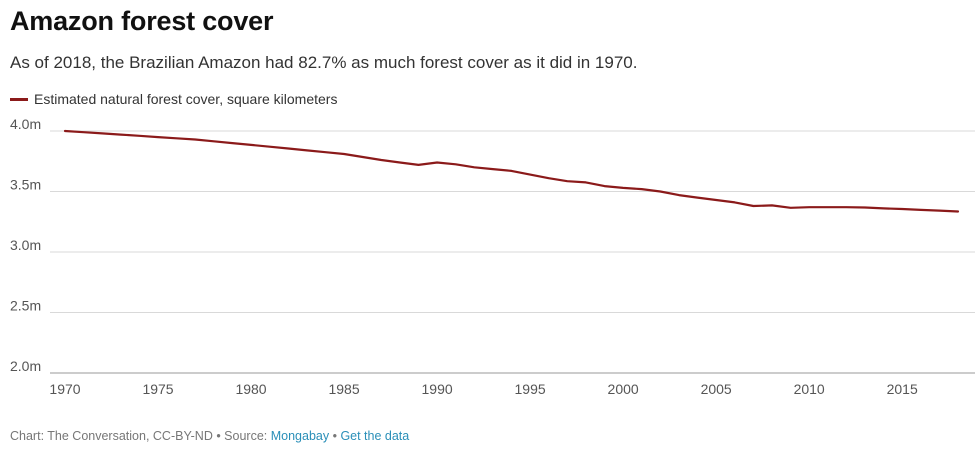  What do you see at coordinates (809, 389) in the screenshot?
I see `x-tick-label: 2010` at bounding box center [809, 389].